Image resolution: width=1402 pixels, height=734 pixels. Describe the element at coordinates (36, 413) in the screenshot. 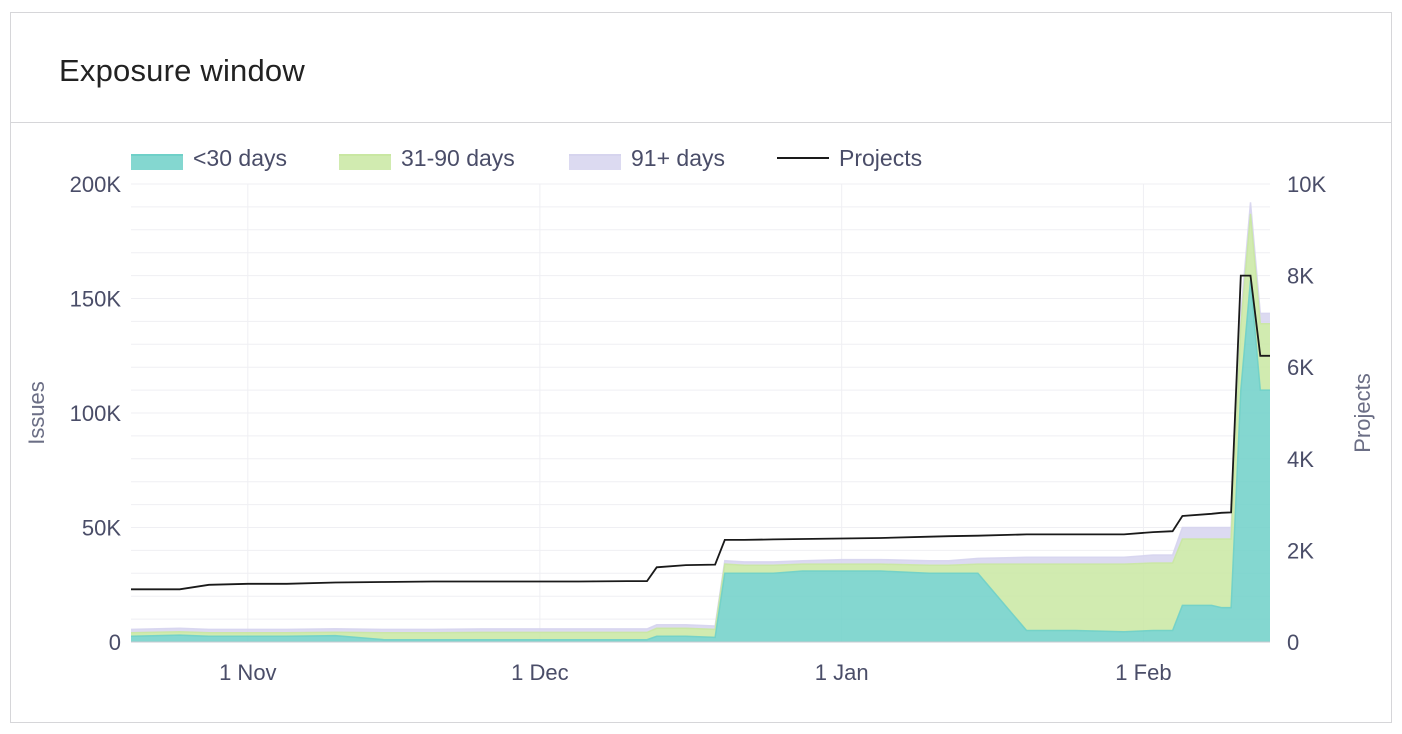

I see `y-left-axis-title: Issues` at that location.